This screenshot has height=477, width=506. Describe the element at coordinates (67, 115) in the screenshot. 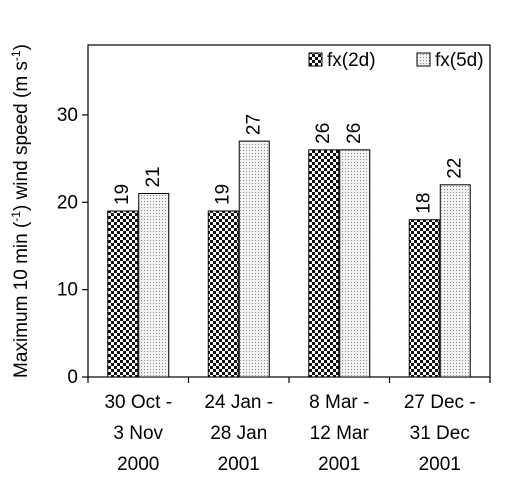

I see `y-tick-label: 30` at that location.